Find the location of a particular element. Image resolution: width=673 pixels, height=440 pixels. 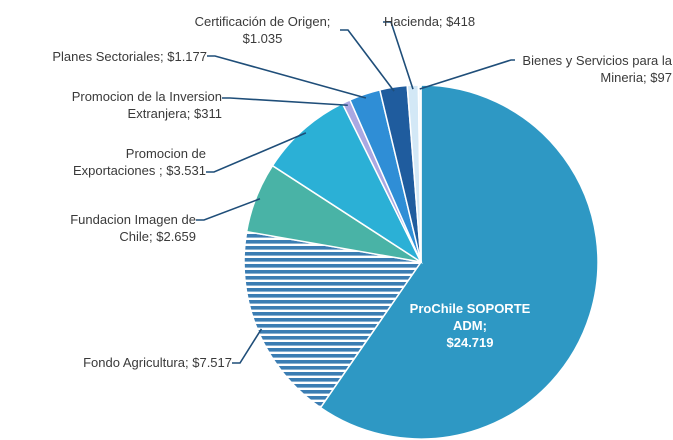

slice-label: Planes Sectoriales; $1.177 is located at coordinates (106, 56).